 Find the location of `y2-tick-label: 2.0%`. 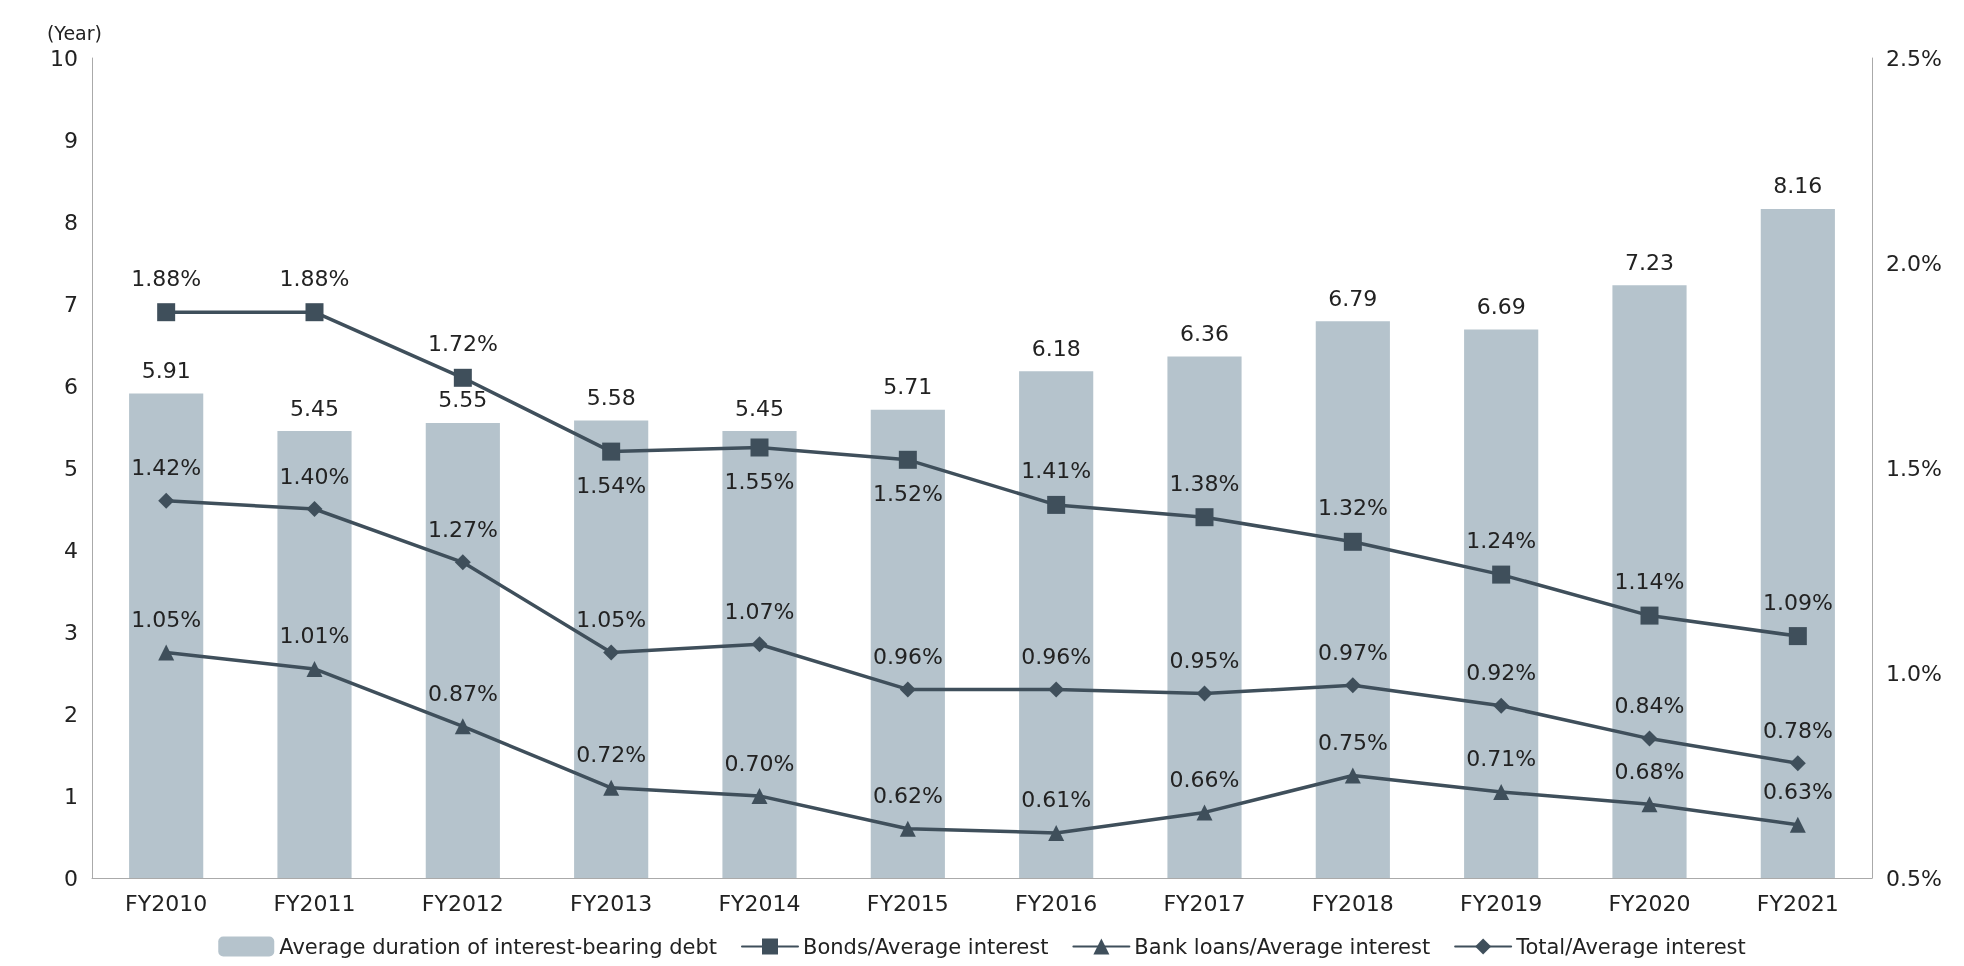

y2-tick-label: 2.0% is located at coordinates (1914, 263).